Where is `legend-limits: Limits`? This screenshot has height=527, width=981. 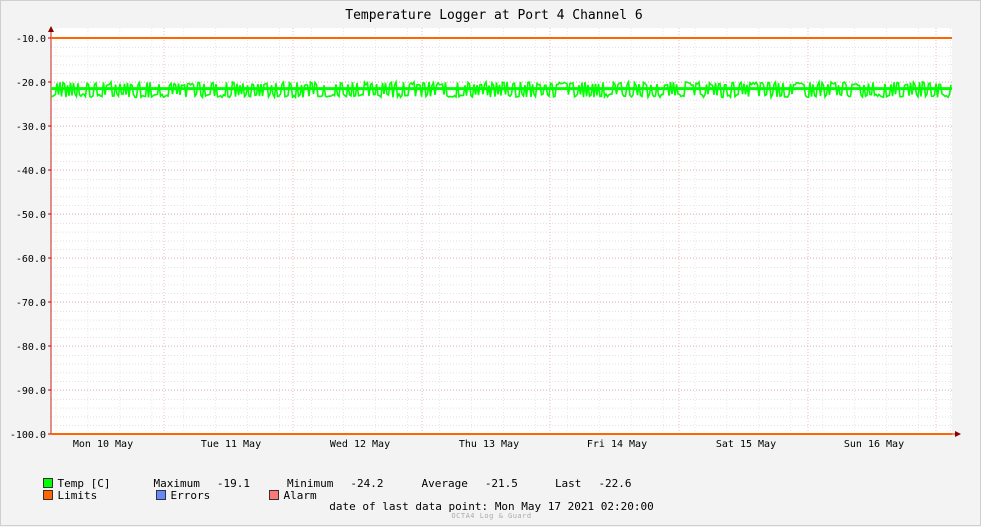 legend-limits: Limits is located at coordinates (77, 495).